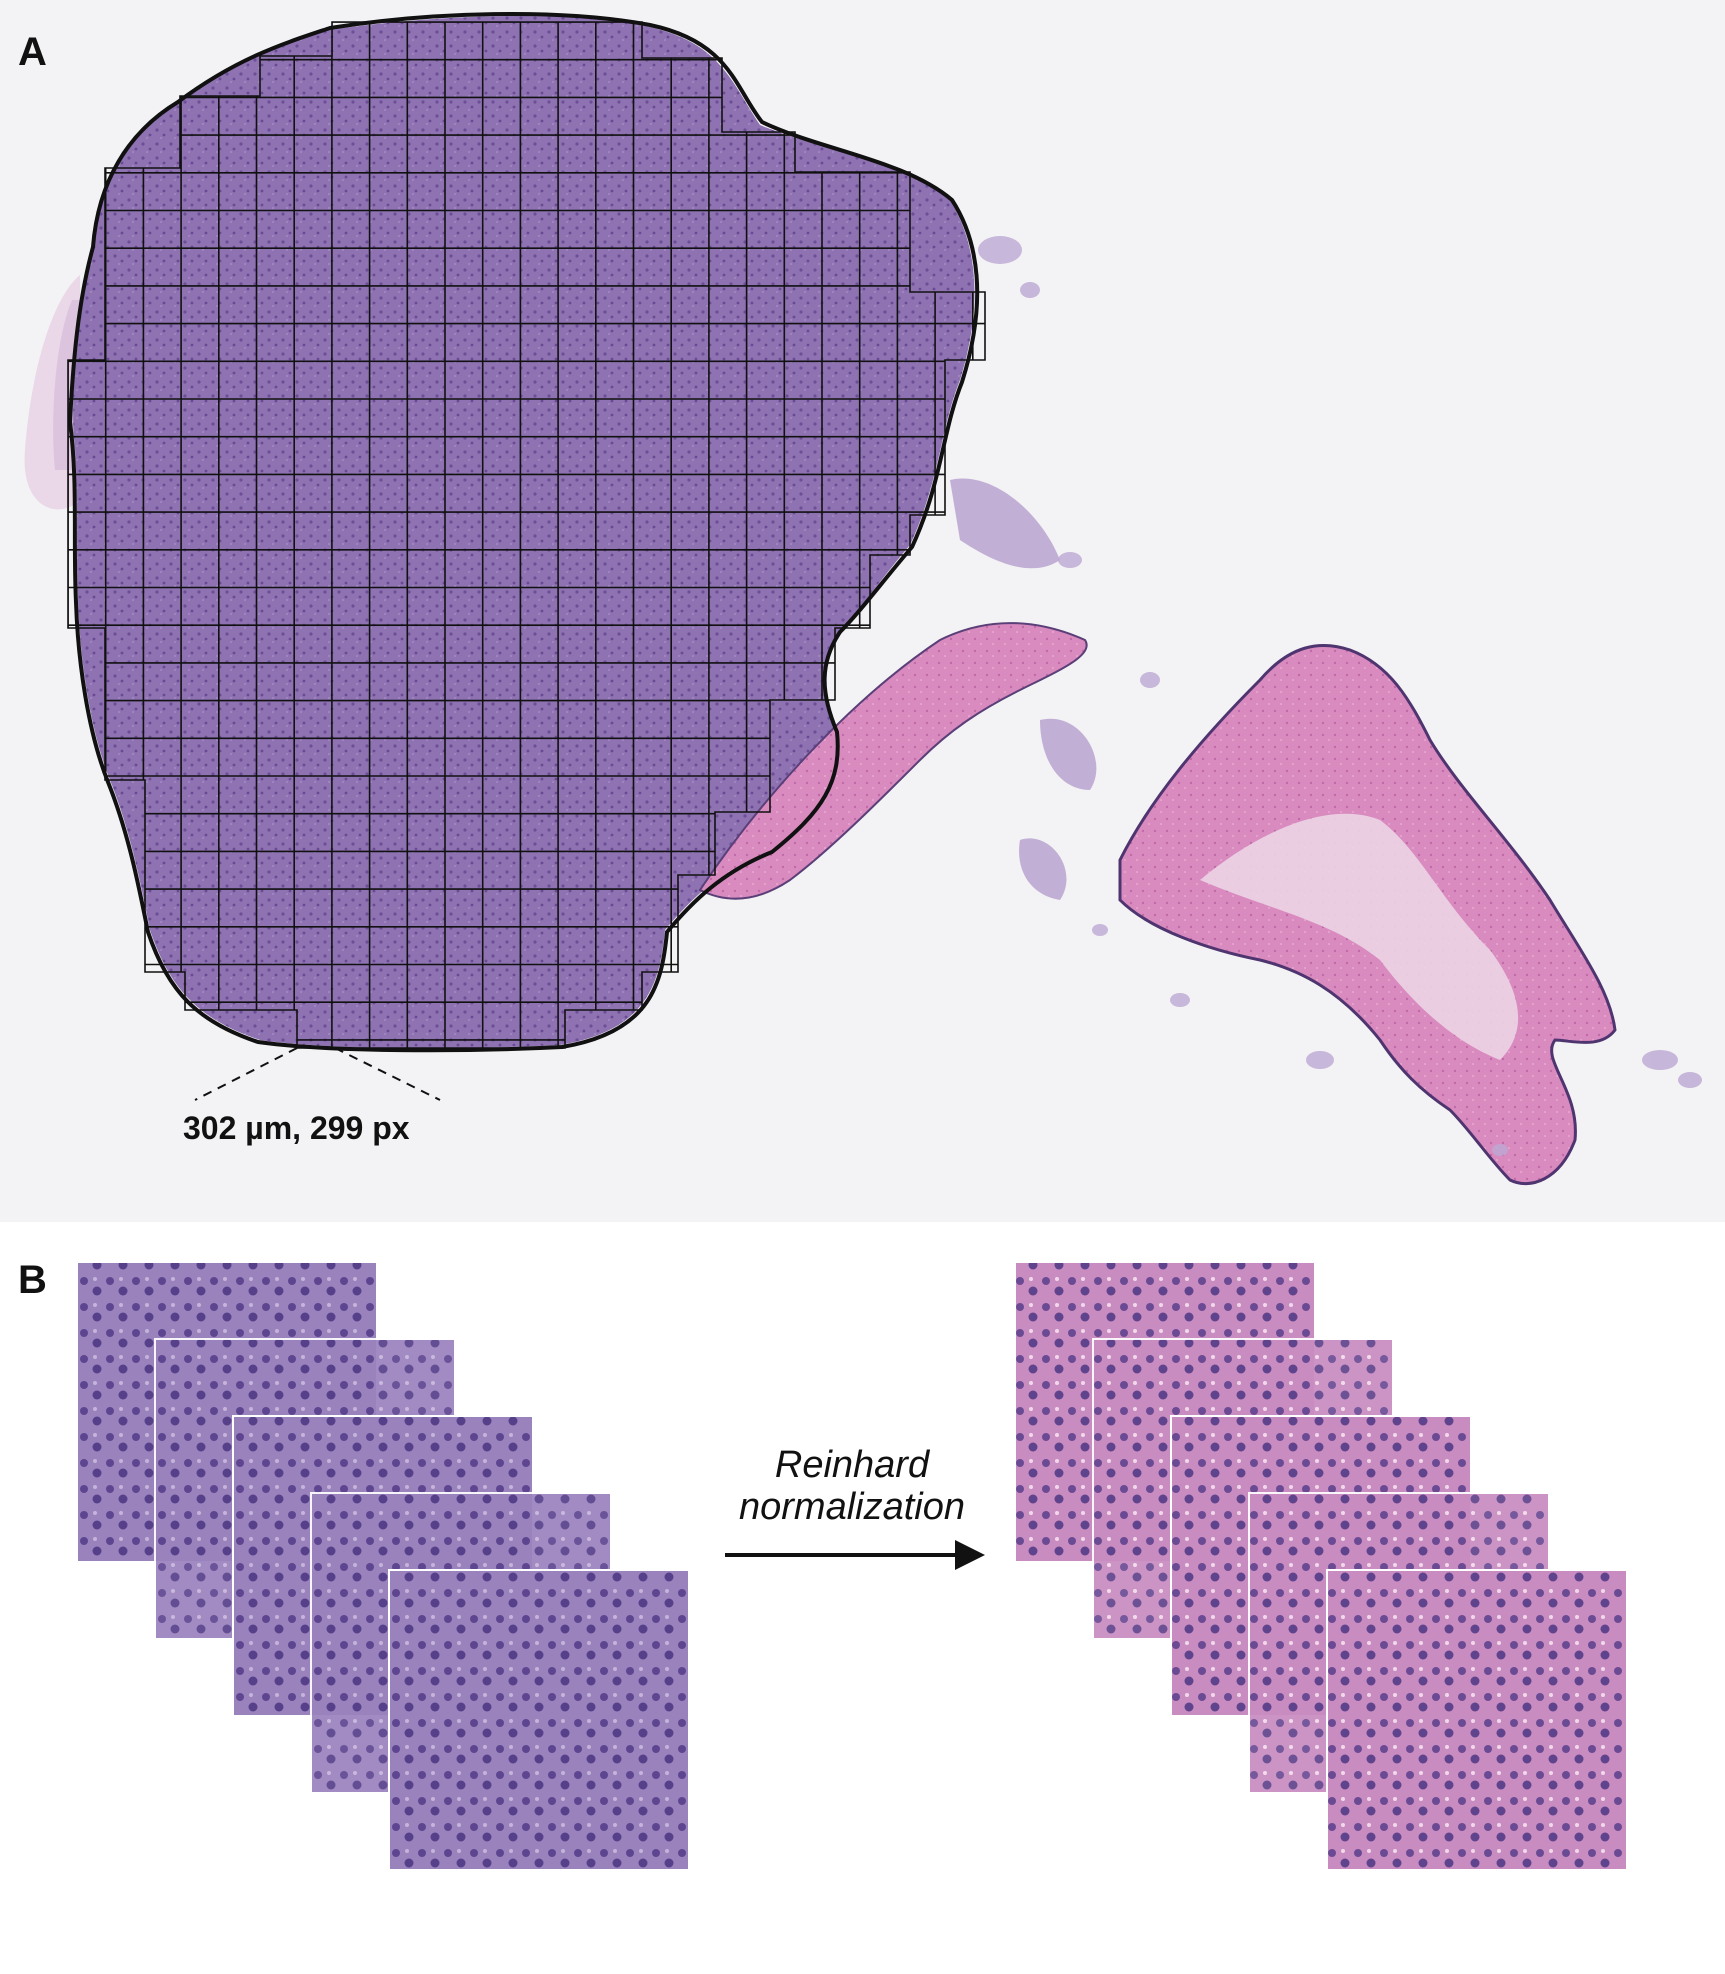 This screenshot has width=1725, height=1974. I want to click on tile-stack-normalized, so click(1321, 1566).